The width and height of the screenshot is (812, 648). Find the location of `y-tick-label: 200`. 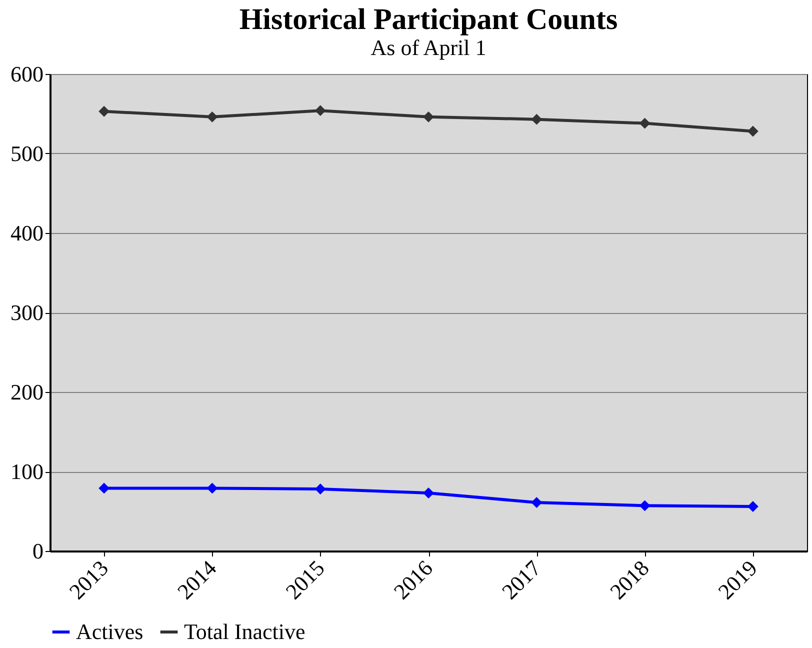

y-tick-label: 200 is located at coordinates (27, 392).